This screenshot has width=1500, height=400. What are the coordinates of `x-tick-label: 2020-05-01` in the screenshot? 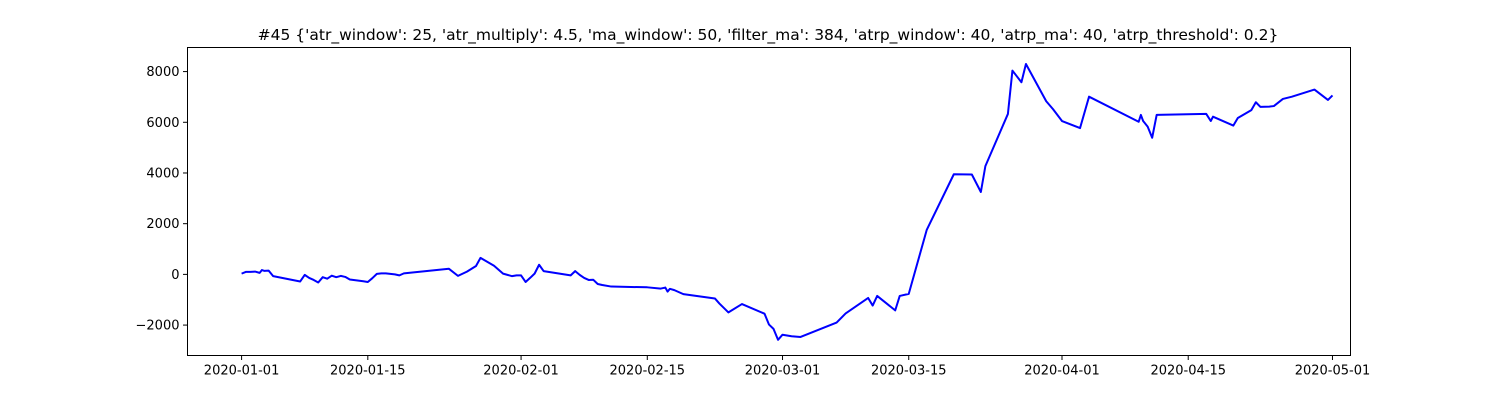 It's located at (1333, 371).